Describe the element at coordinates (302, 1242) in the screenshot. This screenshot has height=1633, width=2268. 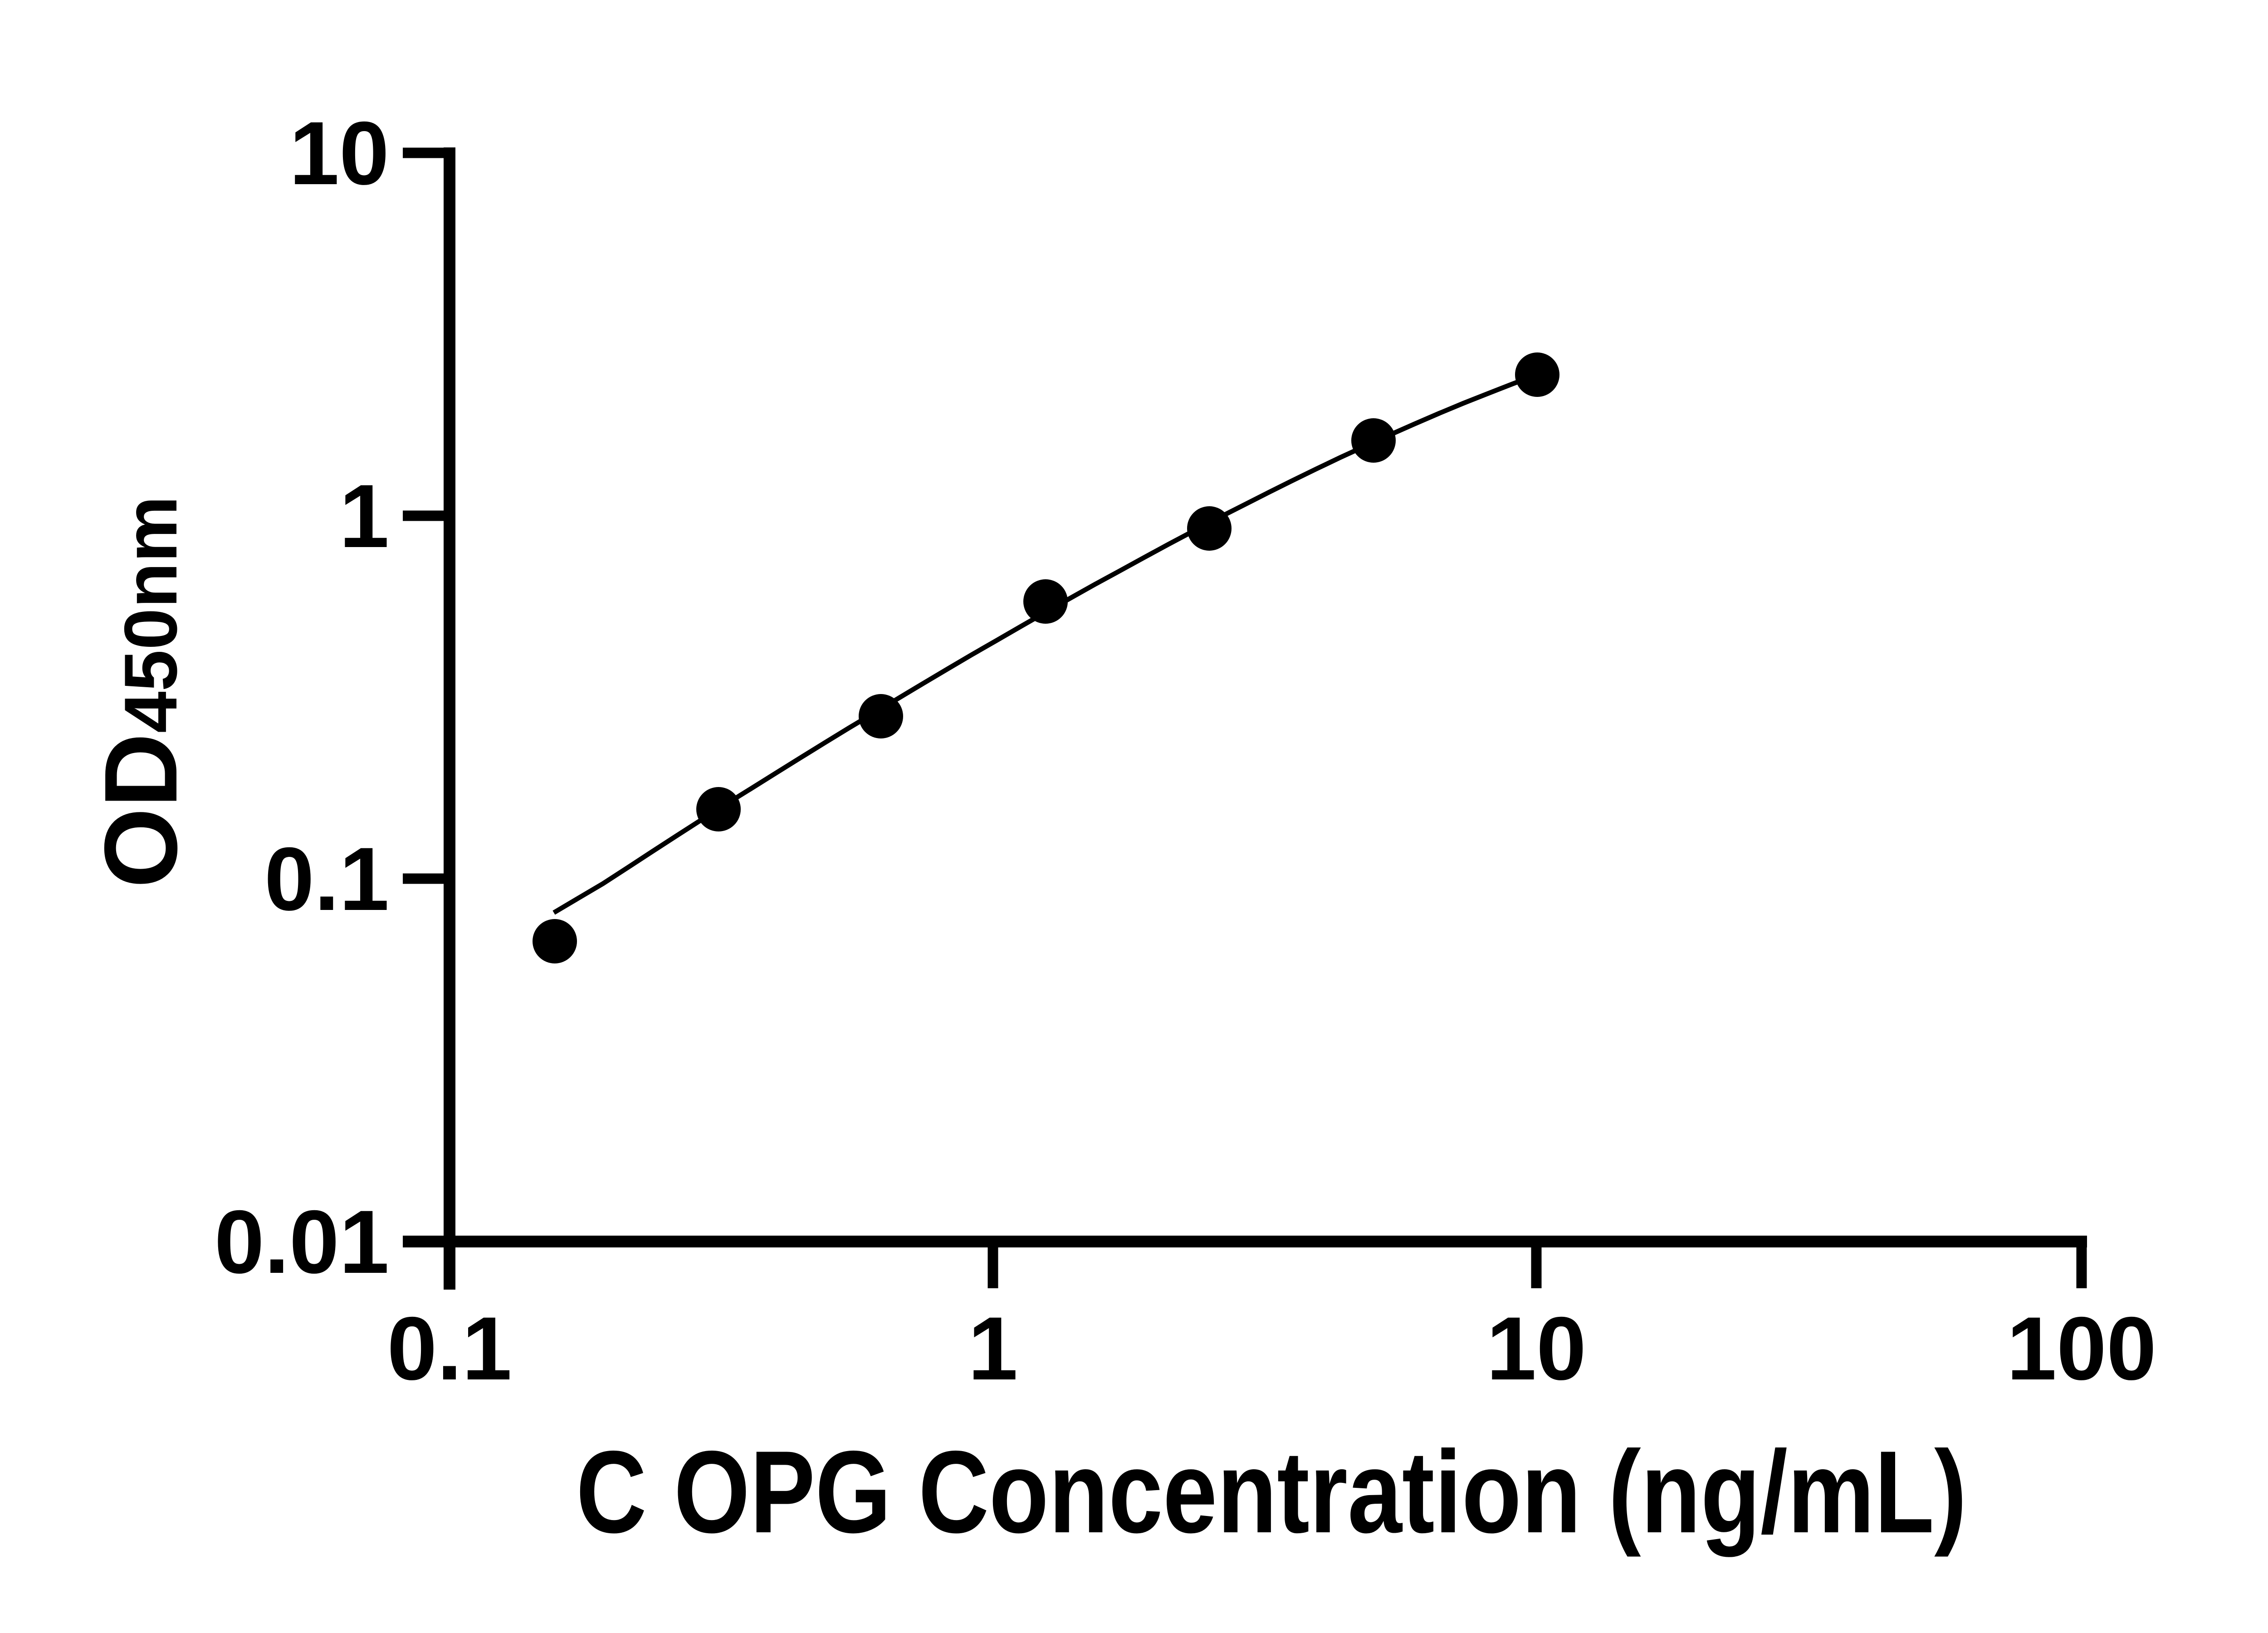
I see `svg-text: 0.01` at that location.